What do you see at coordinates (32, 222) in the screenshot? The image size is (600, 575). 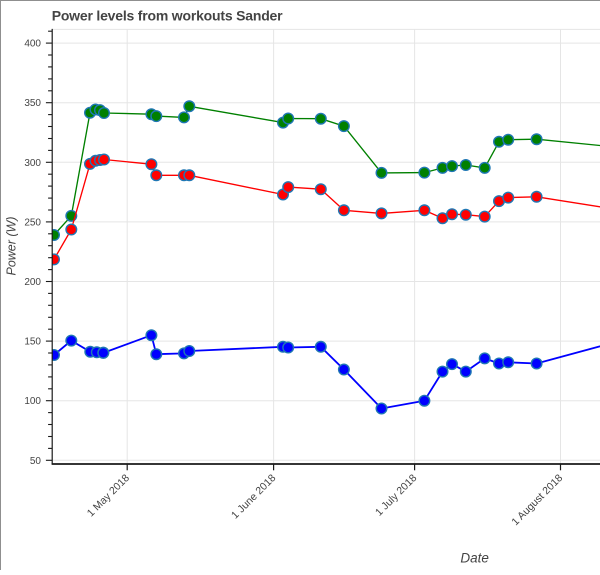 I see `svg-text: 250` at bounding box center [32, 222].